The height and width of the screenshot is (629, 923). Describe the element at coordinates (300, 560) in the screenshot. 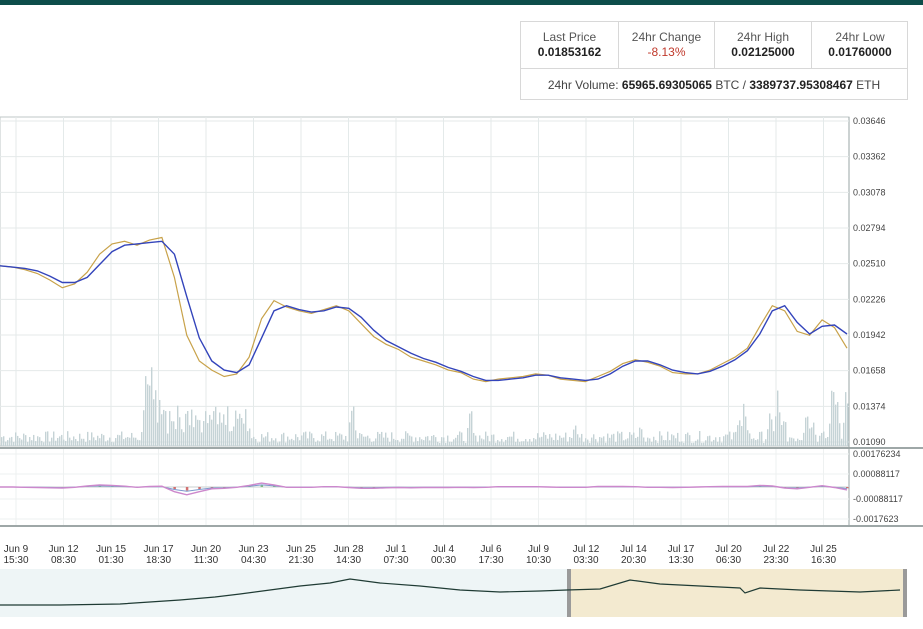

I see `x-tick-time: 21:30` at that location.